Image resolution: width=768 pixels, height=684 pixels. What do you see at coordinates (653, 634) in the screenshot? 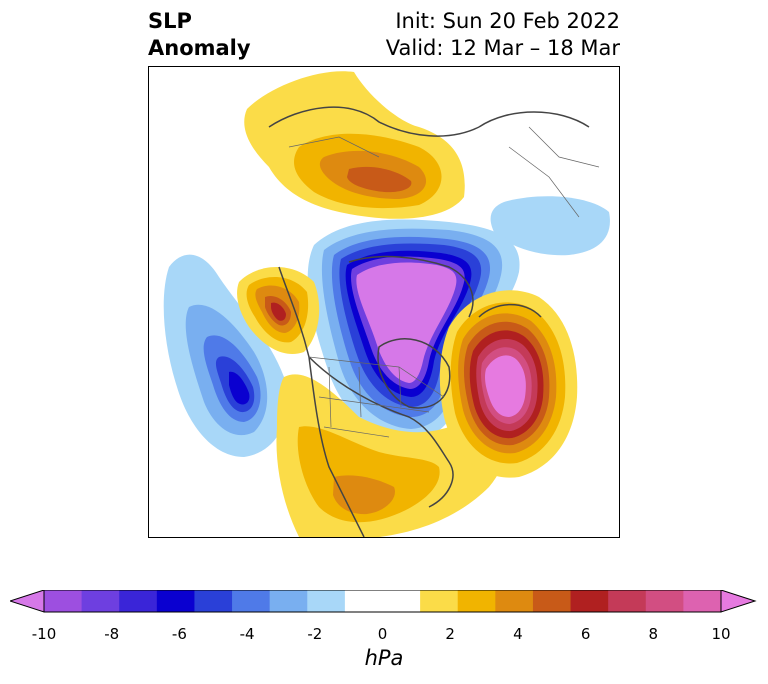
I see `colorbar-tick-label: 8` at bounding box center [653, 634].